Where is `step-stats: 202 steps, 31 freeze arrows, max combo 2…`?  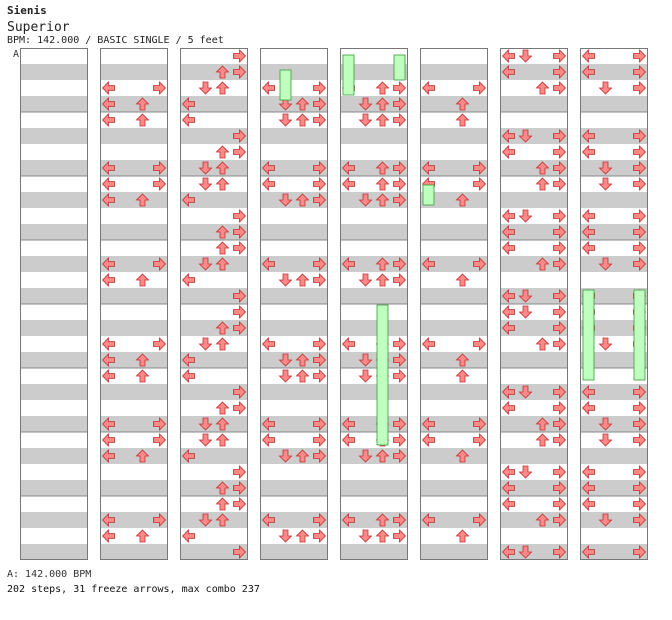
step-stats: 202 steps, 31 freeze arrows, max combo 2… is located at coordinates (133, 589).